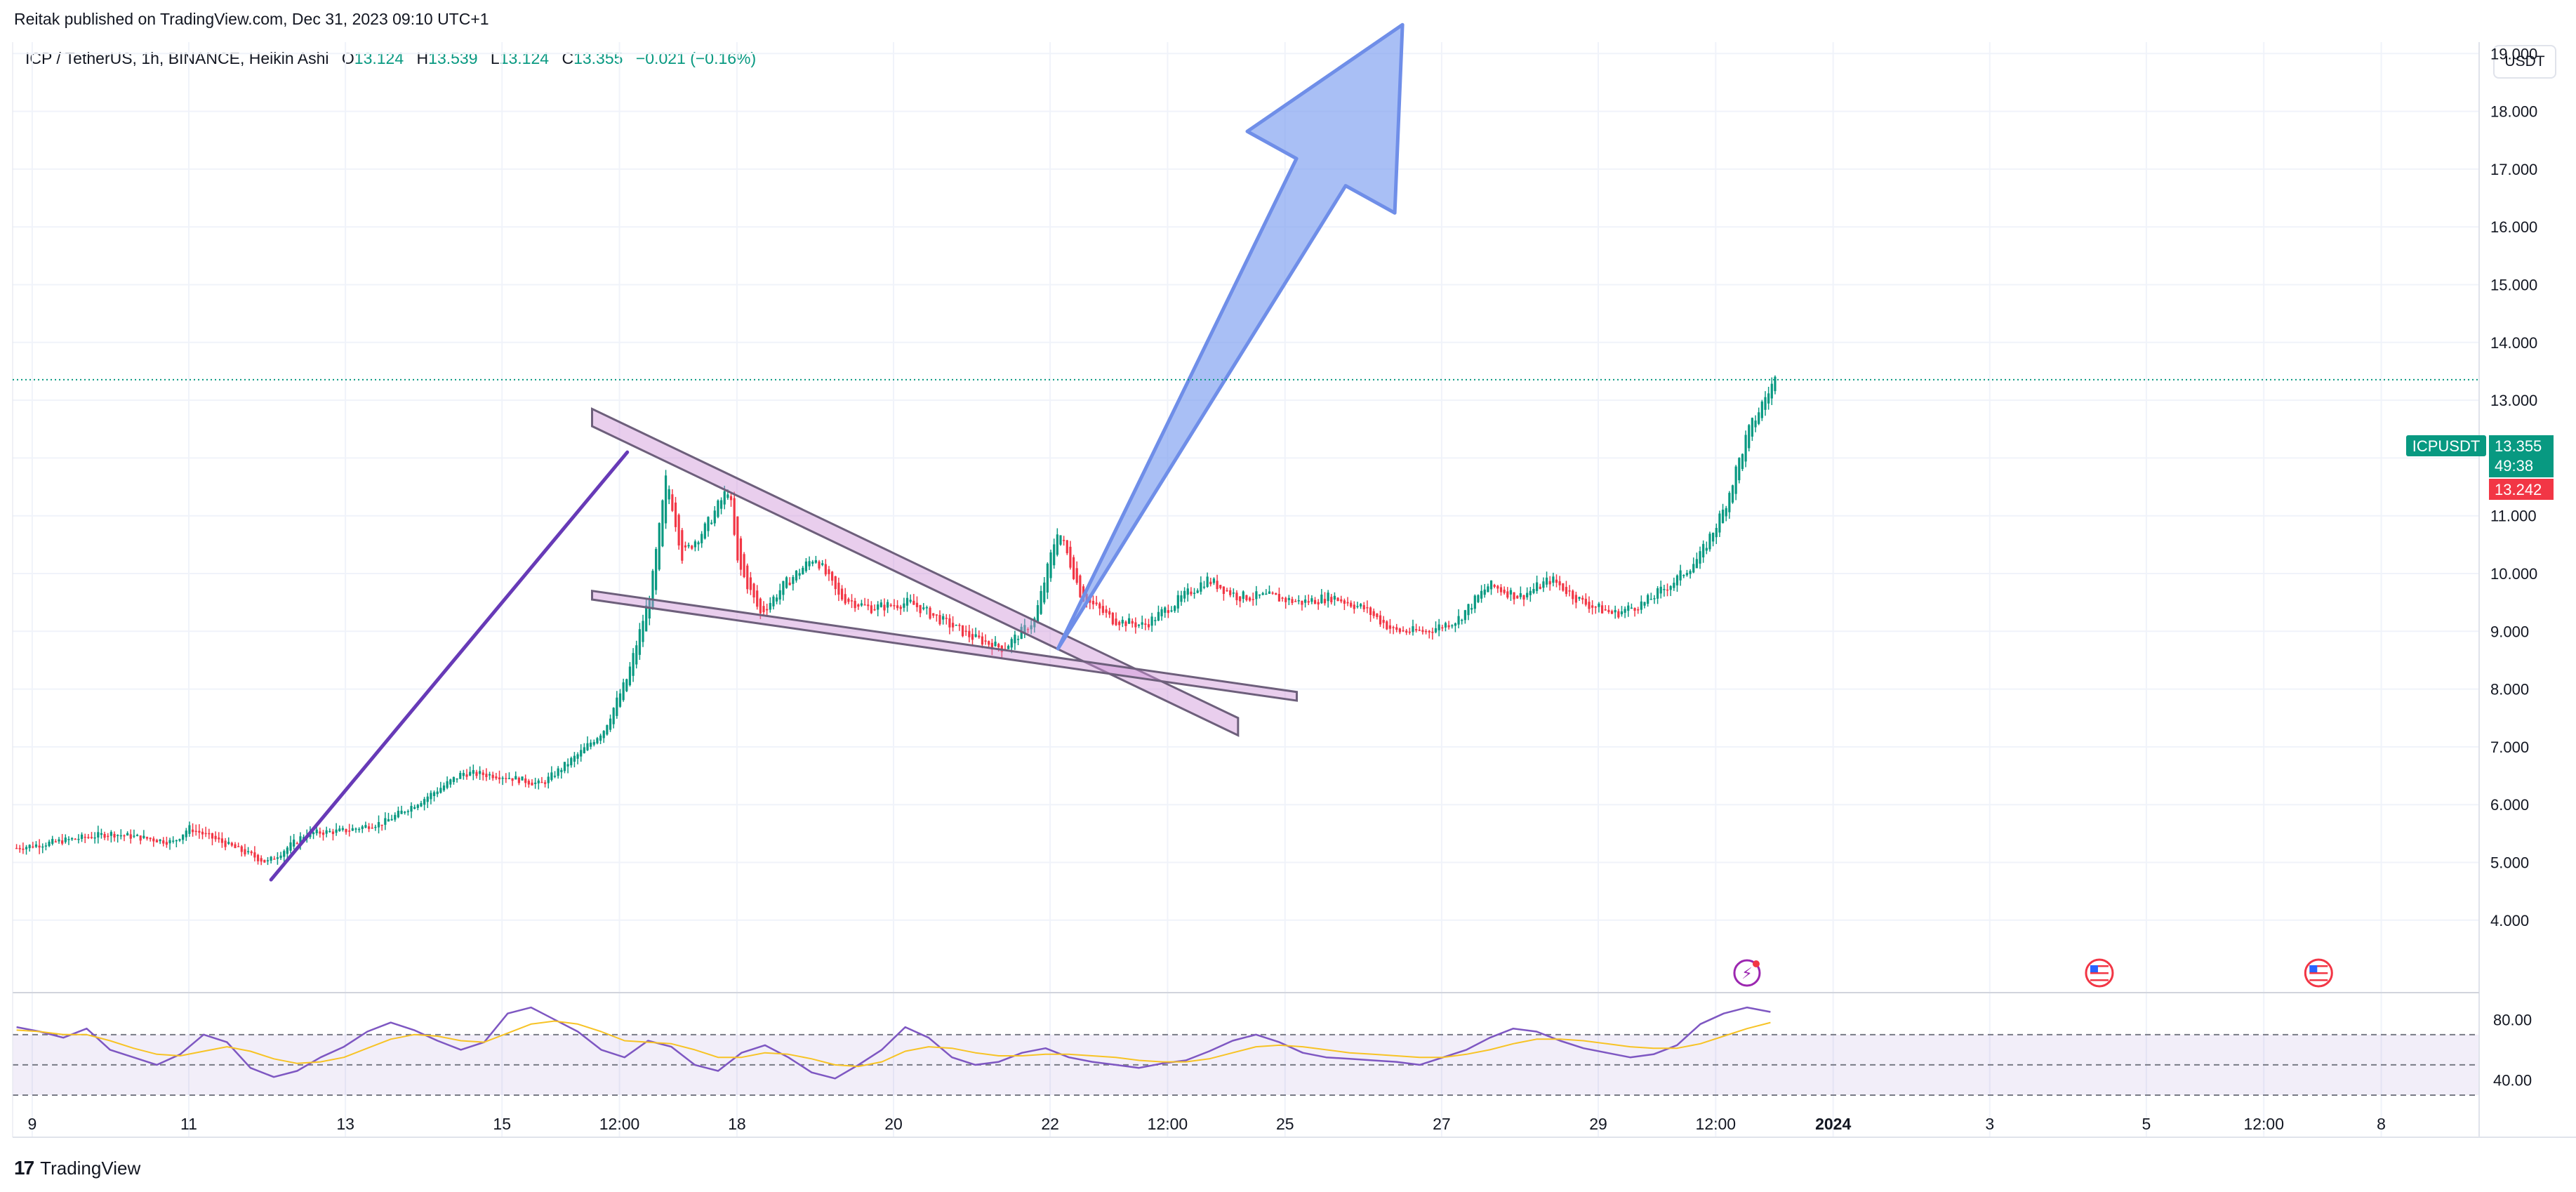  I want to click on symbol-tag-bg, so click(2446, 445).